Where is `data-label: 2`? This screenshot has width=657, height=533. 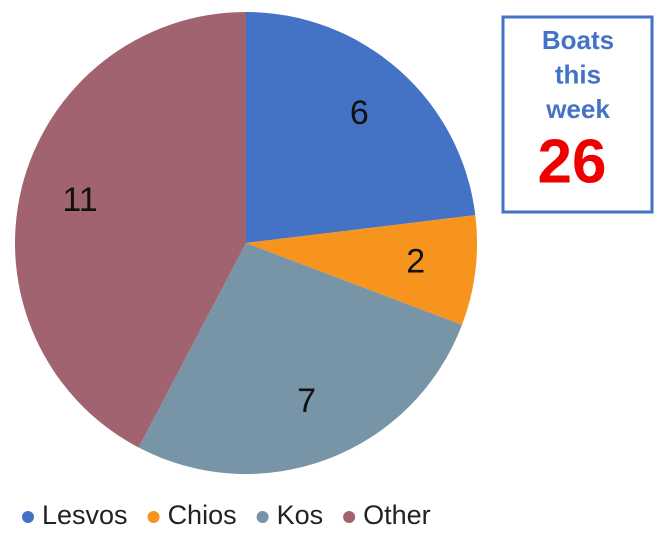 data-label: 2 is located at coordinates (415, 262).